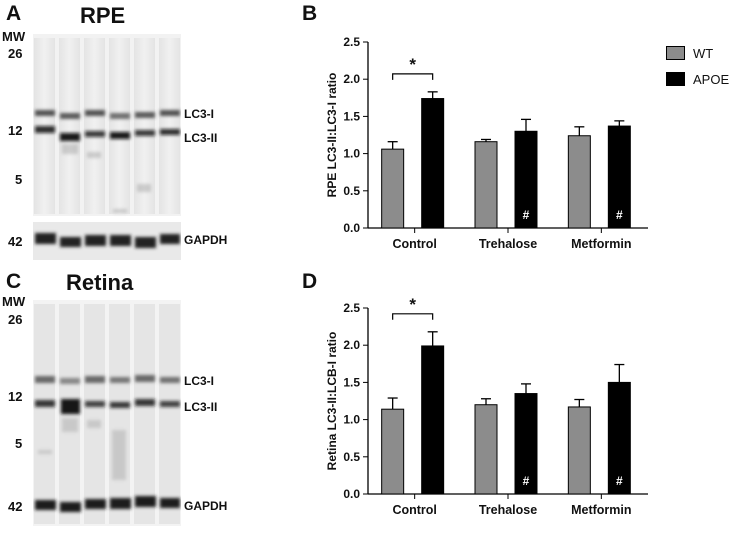 This screenshot has width=744, height=537. I want to click on band-label-gapdh-c: GAPDH, so click(206, 506).